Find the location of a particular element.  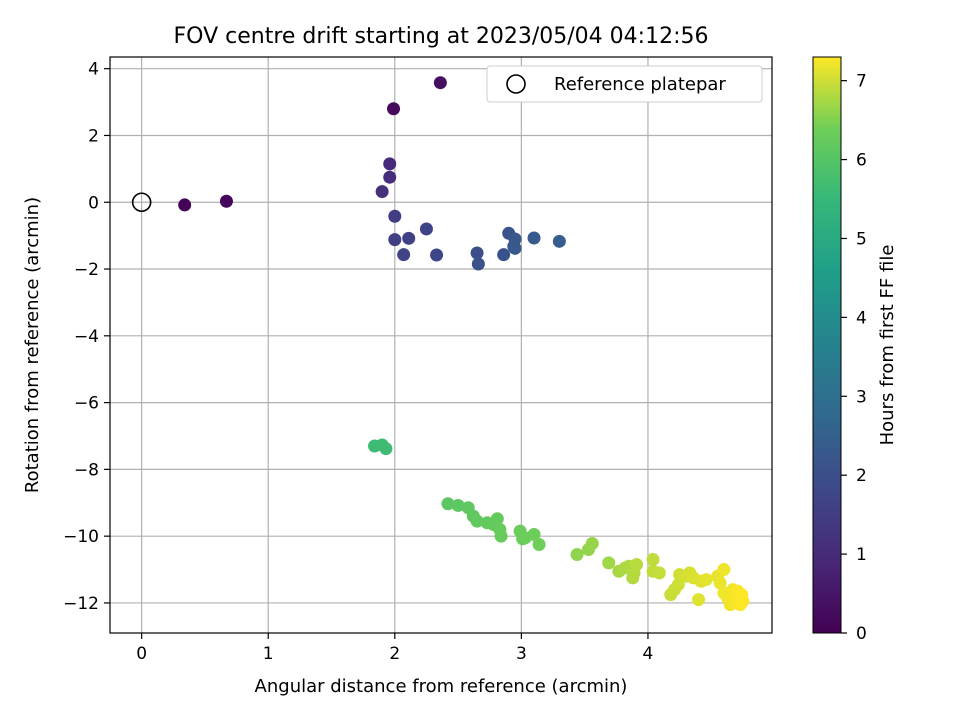

x-tick-label: 4 is located at coordinates (648, 654).